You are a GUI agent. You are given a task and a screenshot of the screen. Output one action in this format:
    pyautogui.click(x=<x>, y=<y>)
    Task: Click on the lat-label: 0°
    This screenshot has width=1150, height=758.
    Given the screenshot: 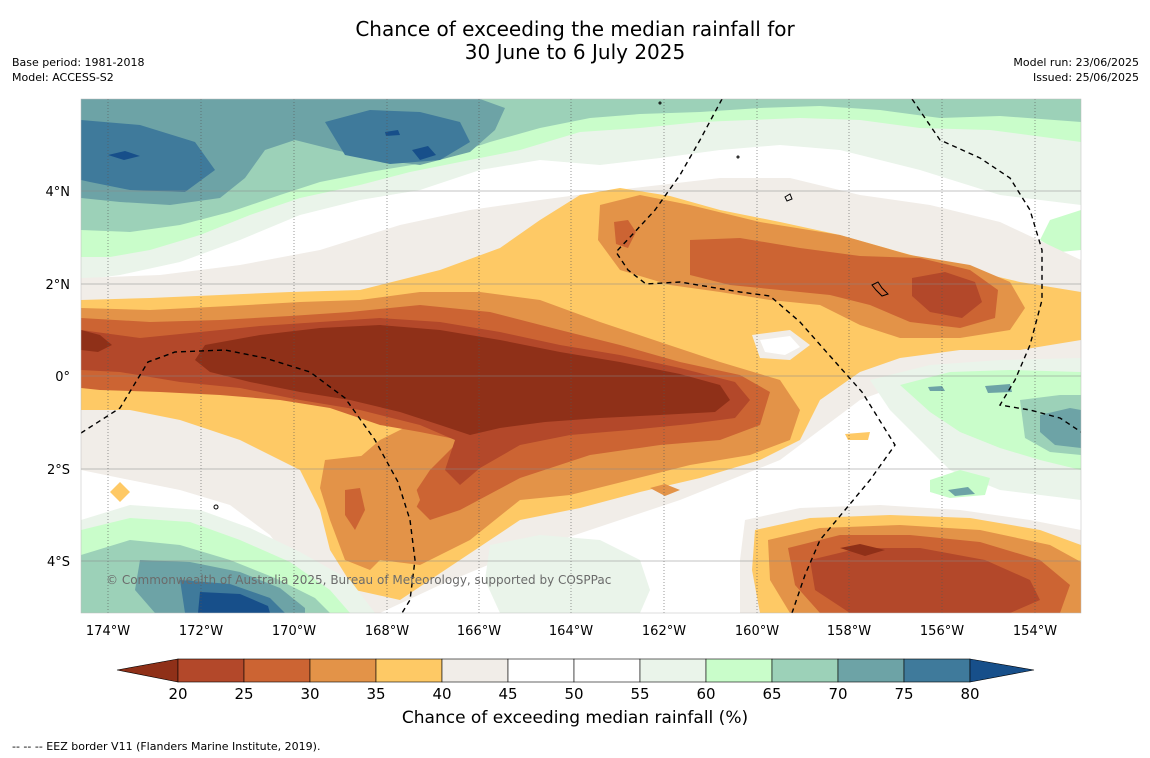 What is the action you would take?
    pyautogui.click(x=62, y=377)
    